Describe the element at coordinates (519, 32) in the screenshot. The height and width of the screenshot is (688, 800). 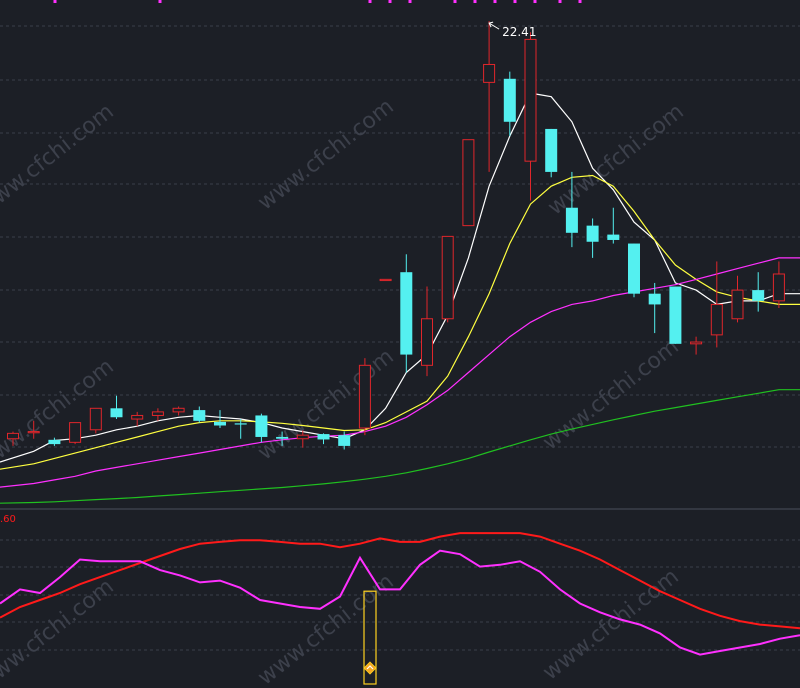
I see `high-price-label: 22.41` at that location.